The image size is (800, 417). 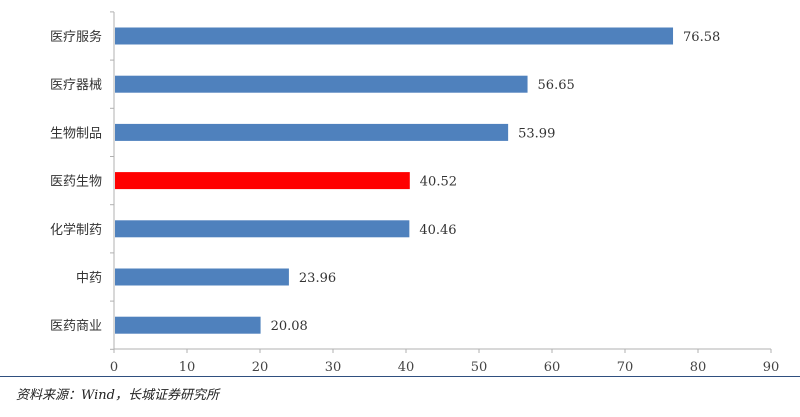 I want to click on category-label: 医药生物, so click(x=76, y=182).